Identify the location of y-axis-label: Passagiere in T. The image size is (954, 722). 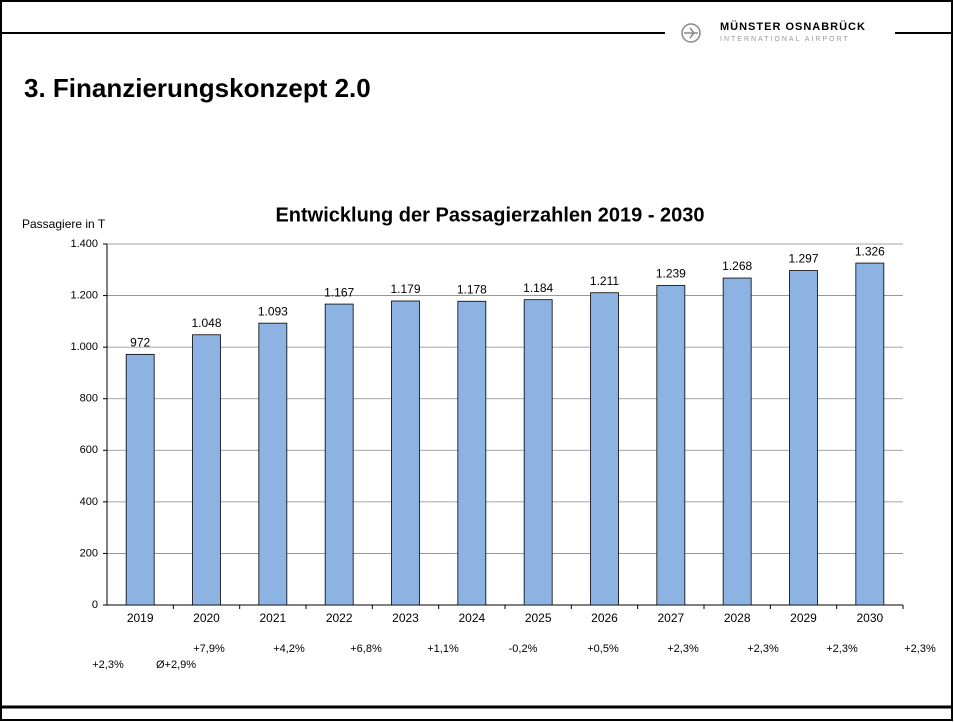
(64, 224).